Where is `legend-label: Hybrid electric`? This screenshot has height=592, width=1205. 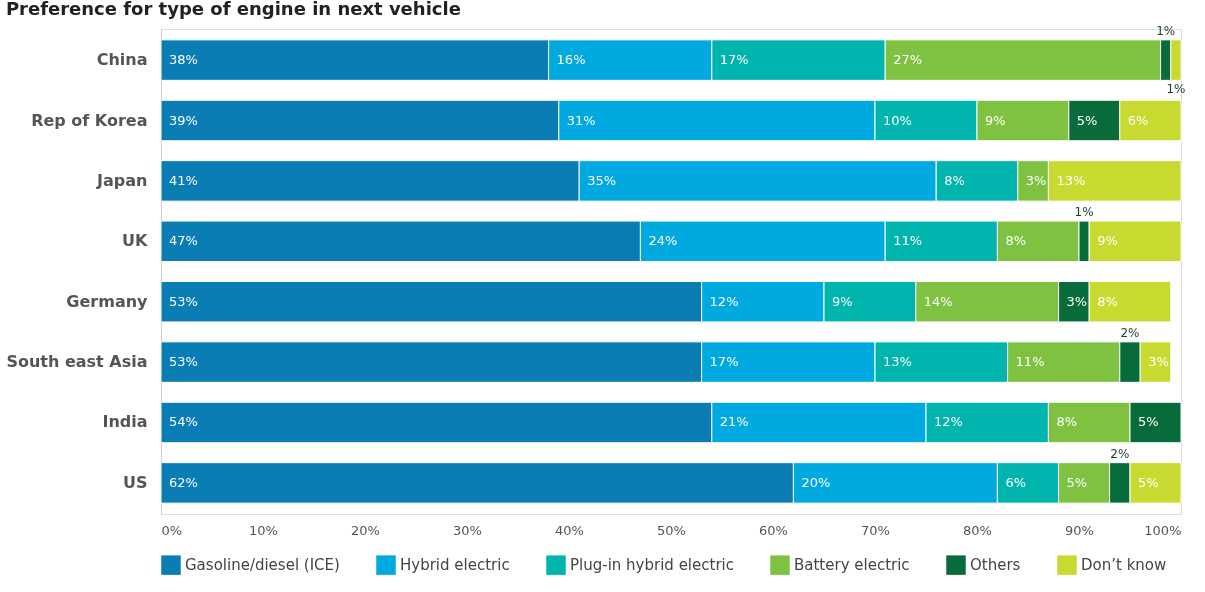 legend-label: Hybrid electric is located at coordinates (455, 565).